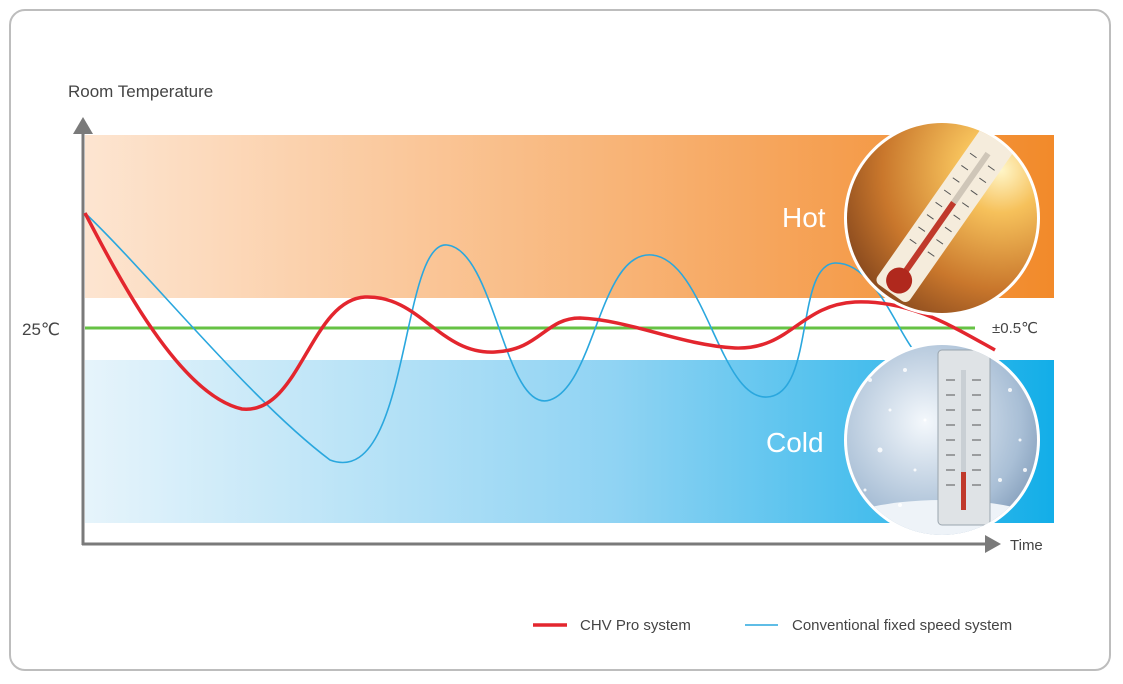  I want to click on y-axis-label: Room Temperature, so click(140, 91).